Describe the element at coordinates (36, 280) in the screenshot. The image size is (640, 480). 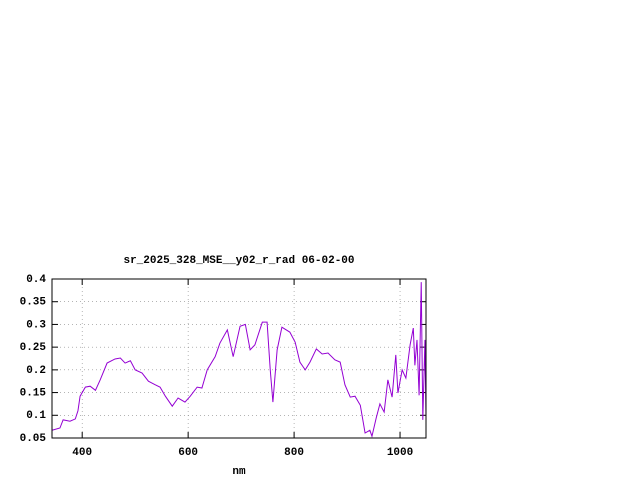
I see `y-tick-label: 0.4` at that location.